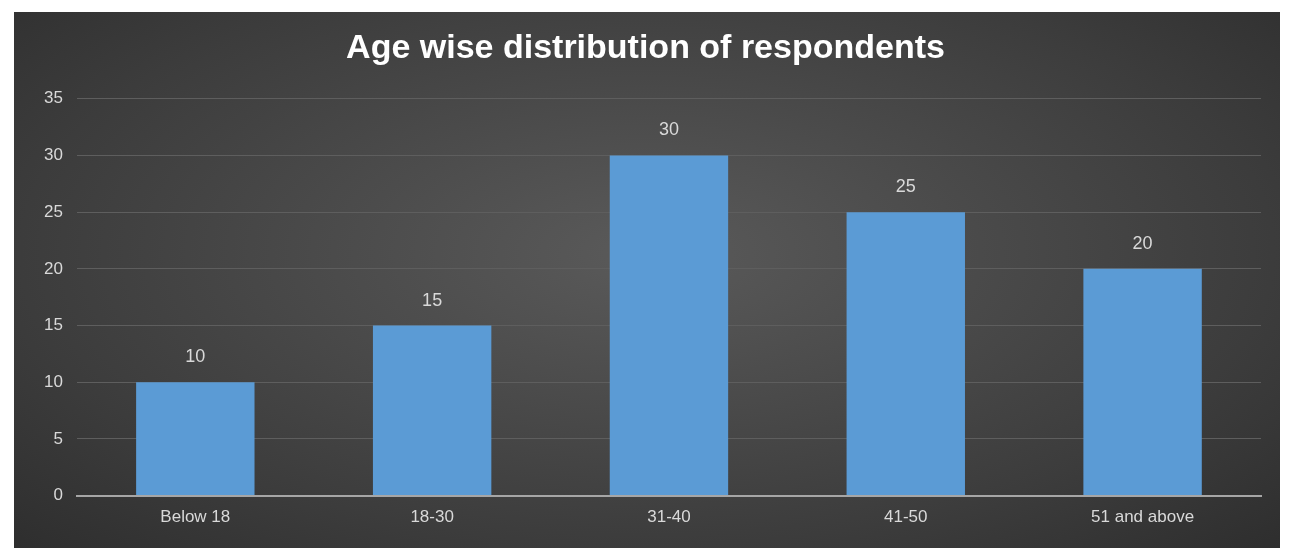 The width and height of the screenshot is (1291, 548). What do you see at coordinates (53, 381) in the screenshot?
I see `y-tick-label: 10` at bounding box center [53, 381].